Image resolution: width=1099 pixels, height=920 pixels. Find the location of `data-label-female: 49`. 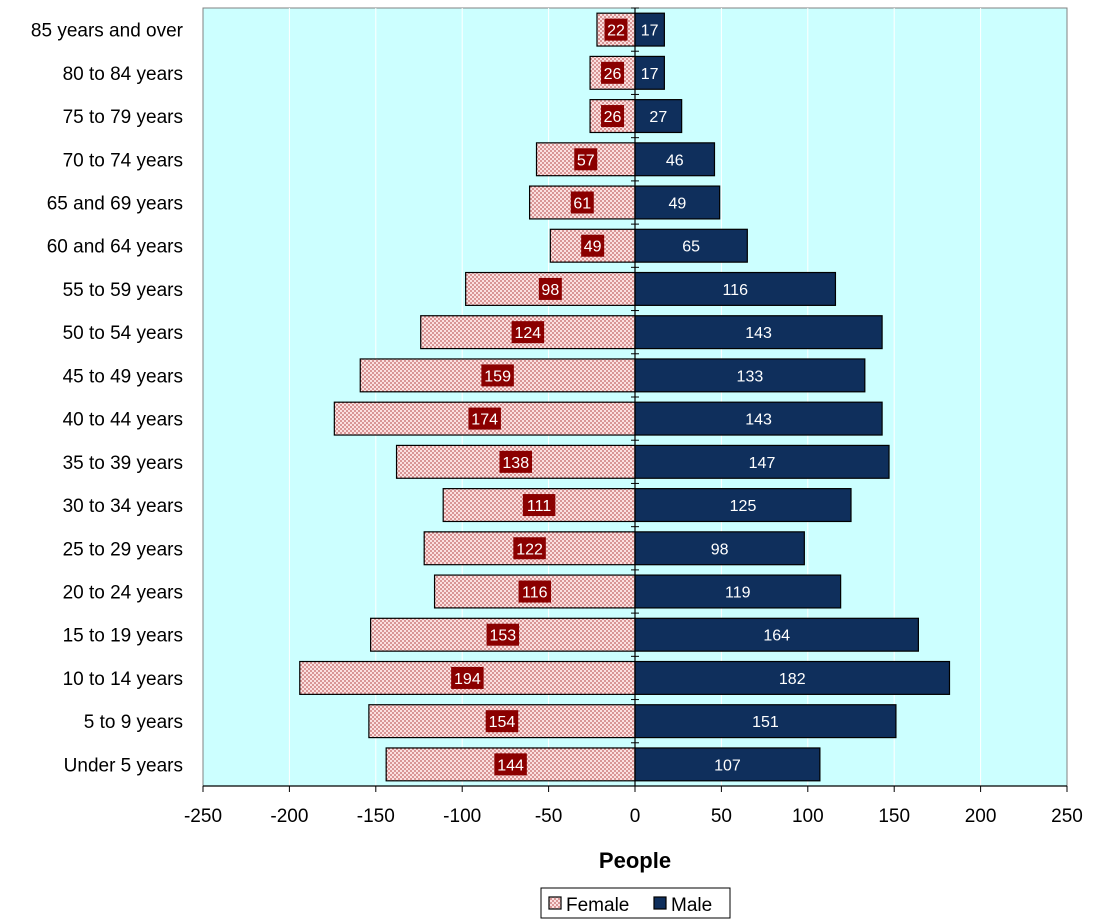

data-label-female: 49 is located at coordinates (593, 247).